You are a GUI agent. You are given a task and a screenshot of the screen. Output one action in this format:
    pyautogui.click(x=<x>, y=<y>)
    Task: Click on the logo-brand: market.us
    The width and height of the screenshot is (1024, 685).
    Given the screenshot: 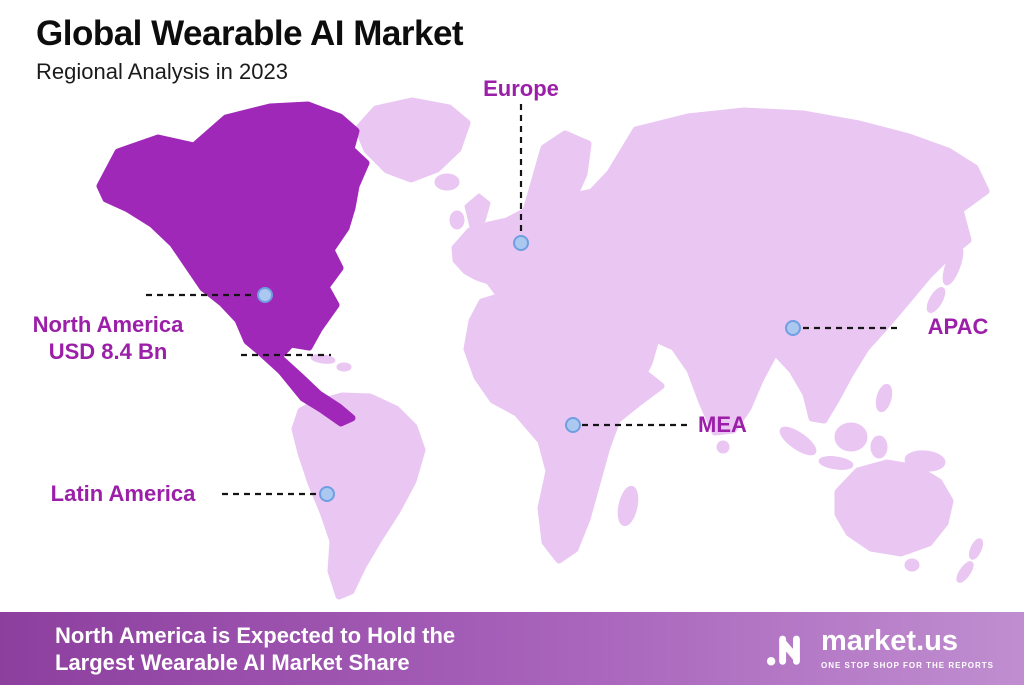 What is the action you would take?
    pyautogui.click(x=889, y=641)
    